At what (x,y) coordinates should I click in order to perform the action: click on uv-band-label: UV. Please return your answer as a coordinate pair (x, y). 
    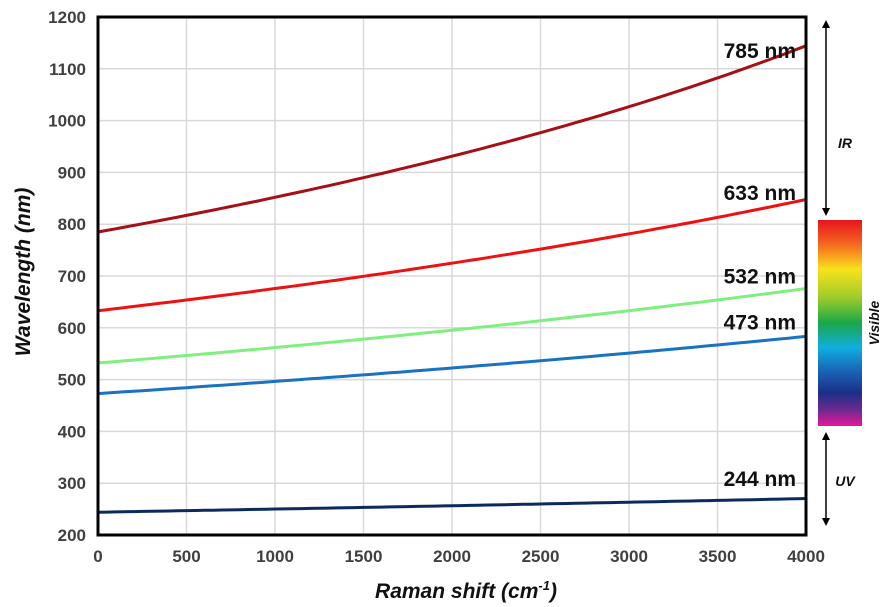
    Looking at the image, I should click on (845, 481).